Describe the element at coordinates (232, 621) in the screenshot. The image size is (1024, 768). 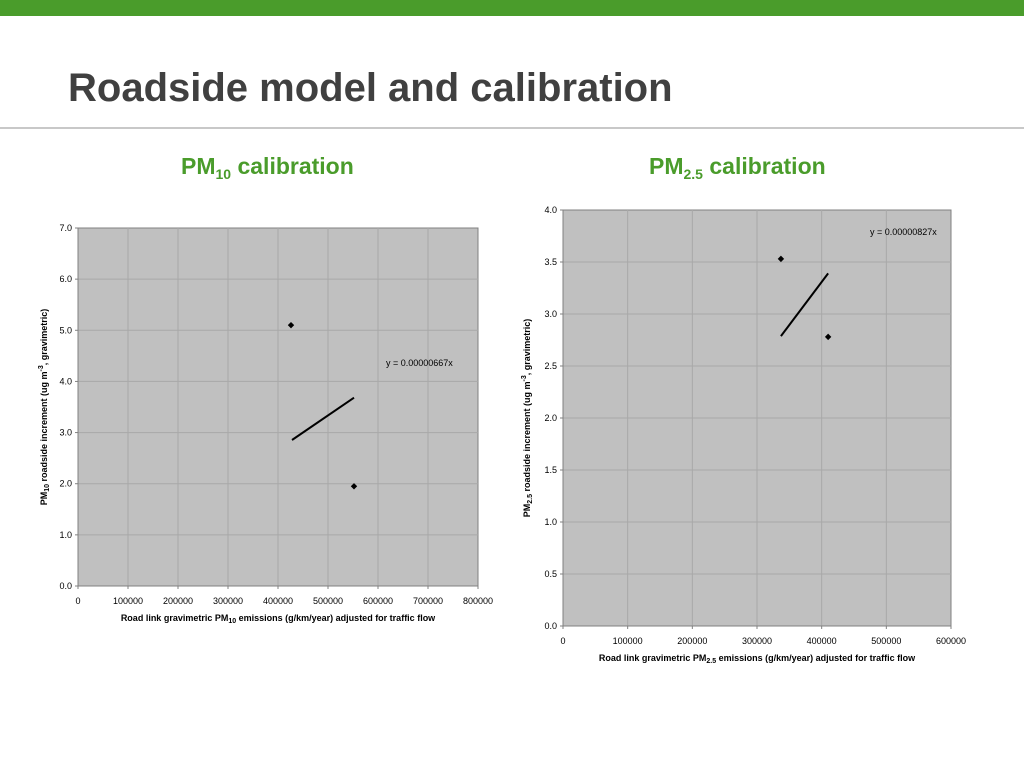
I see `x-label-subscript: 10` at that location.